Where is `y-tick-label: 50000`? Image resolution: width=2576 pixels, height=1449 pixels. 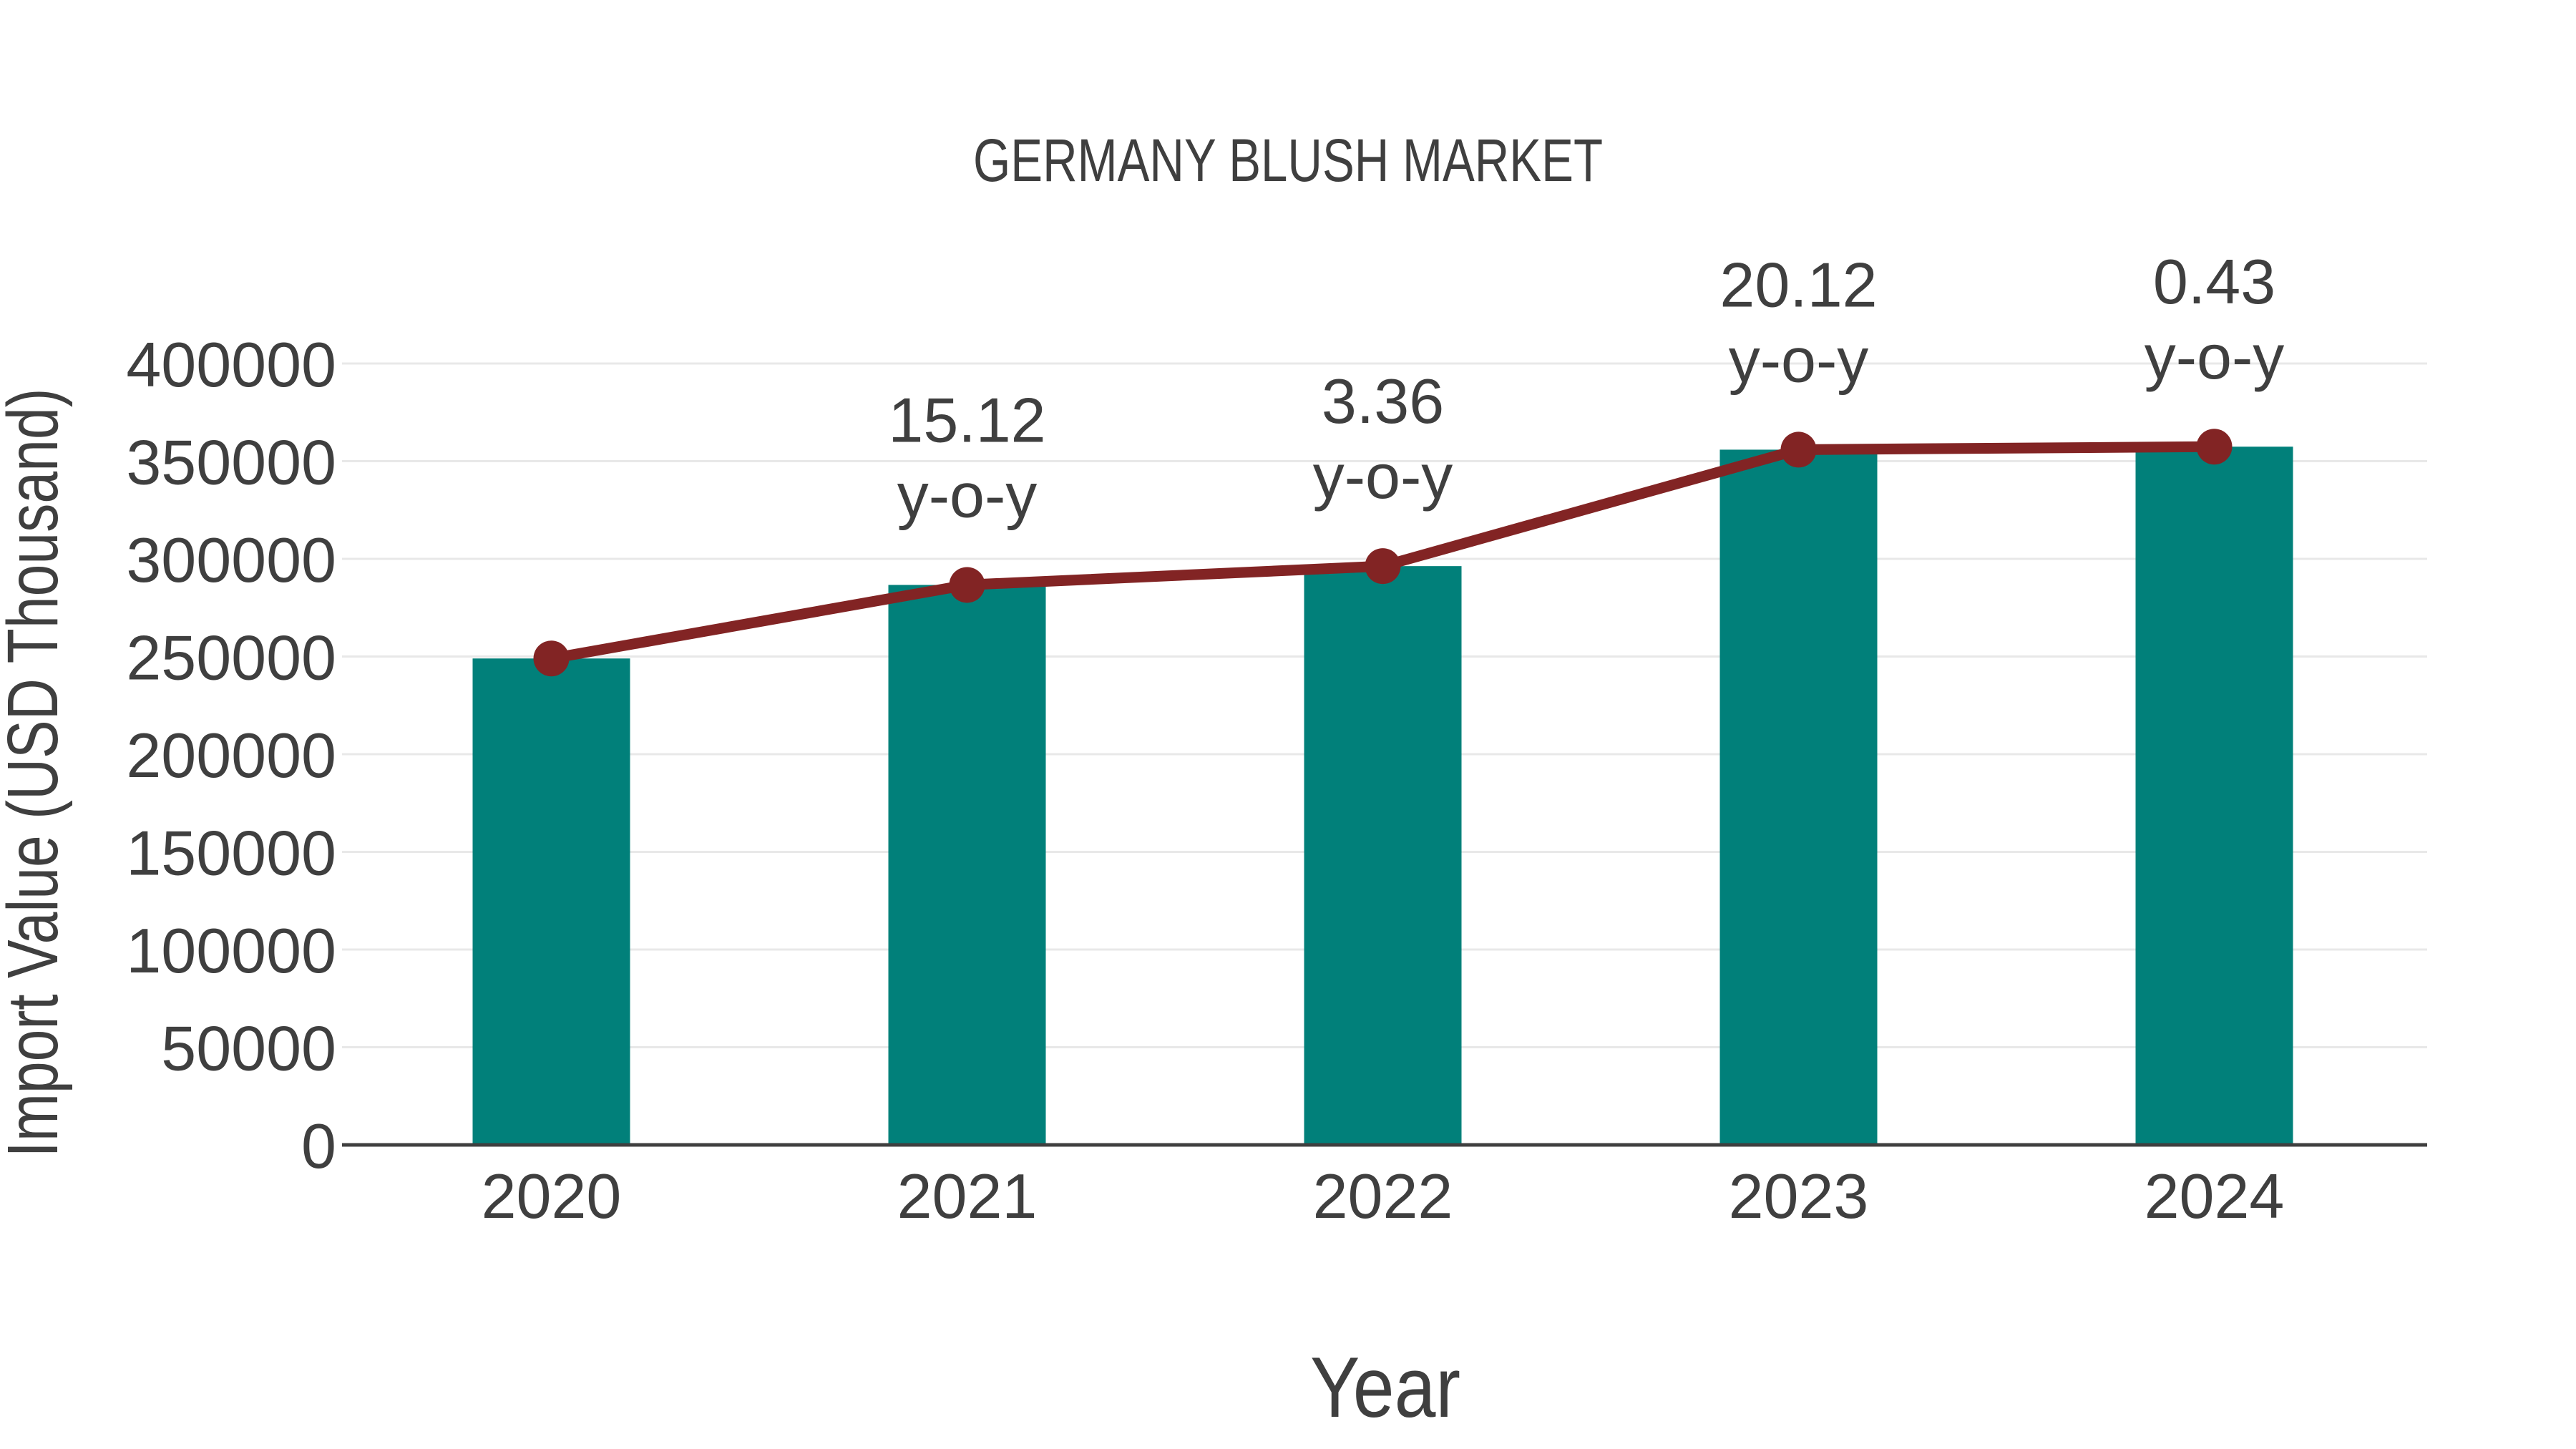
y-tick-label: 50000 is located at coordinates (248, 1048).